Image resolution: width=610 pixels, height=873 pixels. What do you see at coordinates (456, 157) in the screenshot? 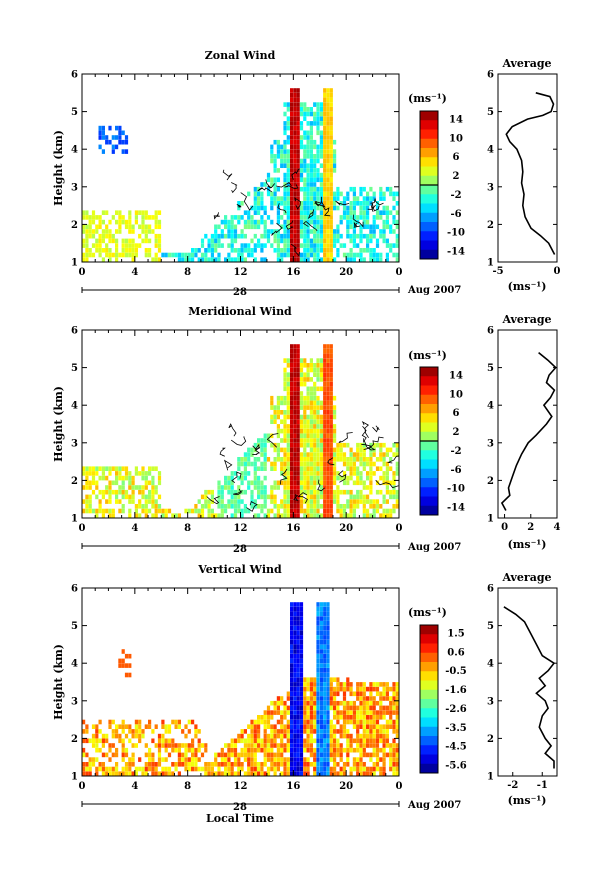
I see `colorbar-tick-label: 6` at bounding box center [456, 157].